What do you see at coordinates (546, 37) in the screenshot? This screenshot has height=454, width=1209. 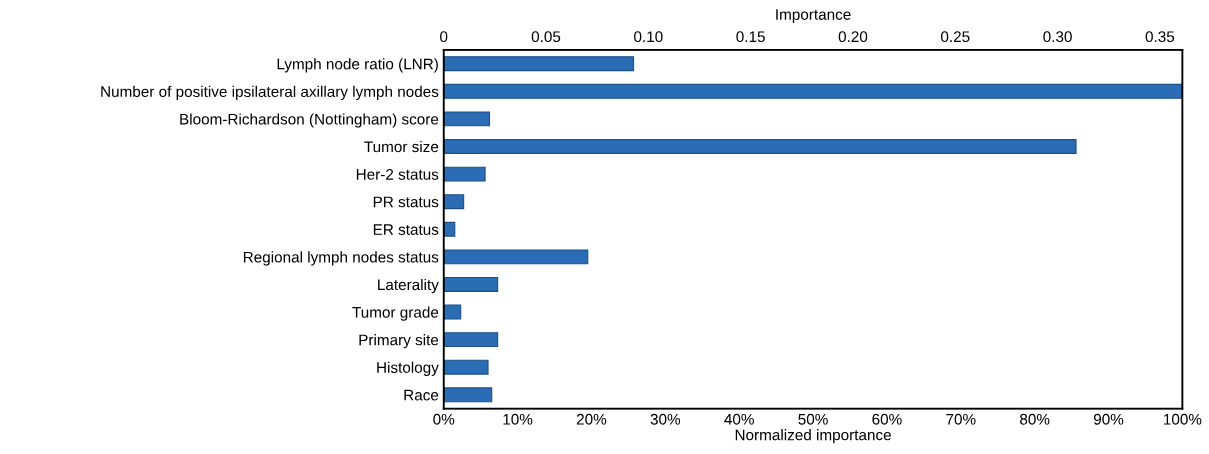 I see `x2-tick-label: 0.05` at bounding box center [546, 37].